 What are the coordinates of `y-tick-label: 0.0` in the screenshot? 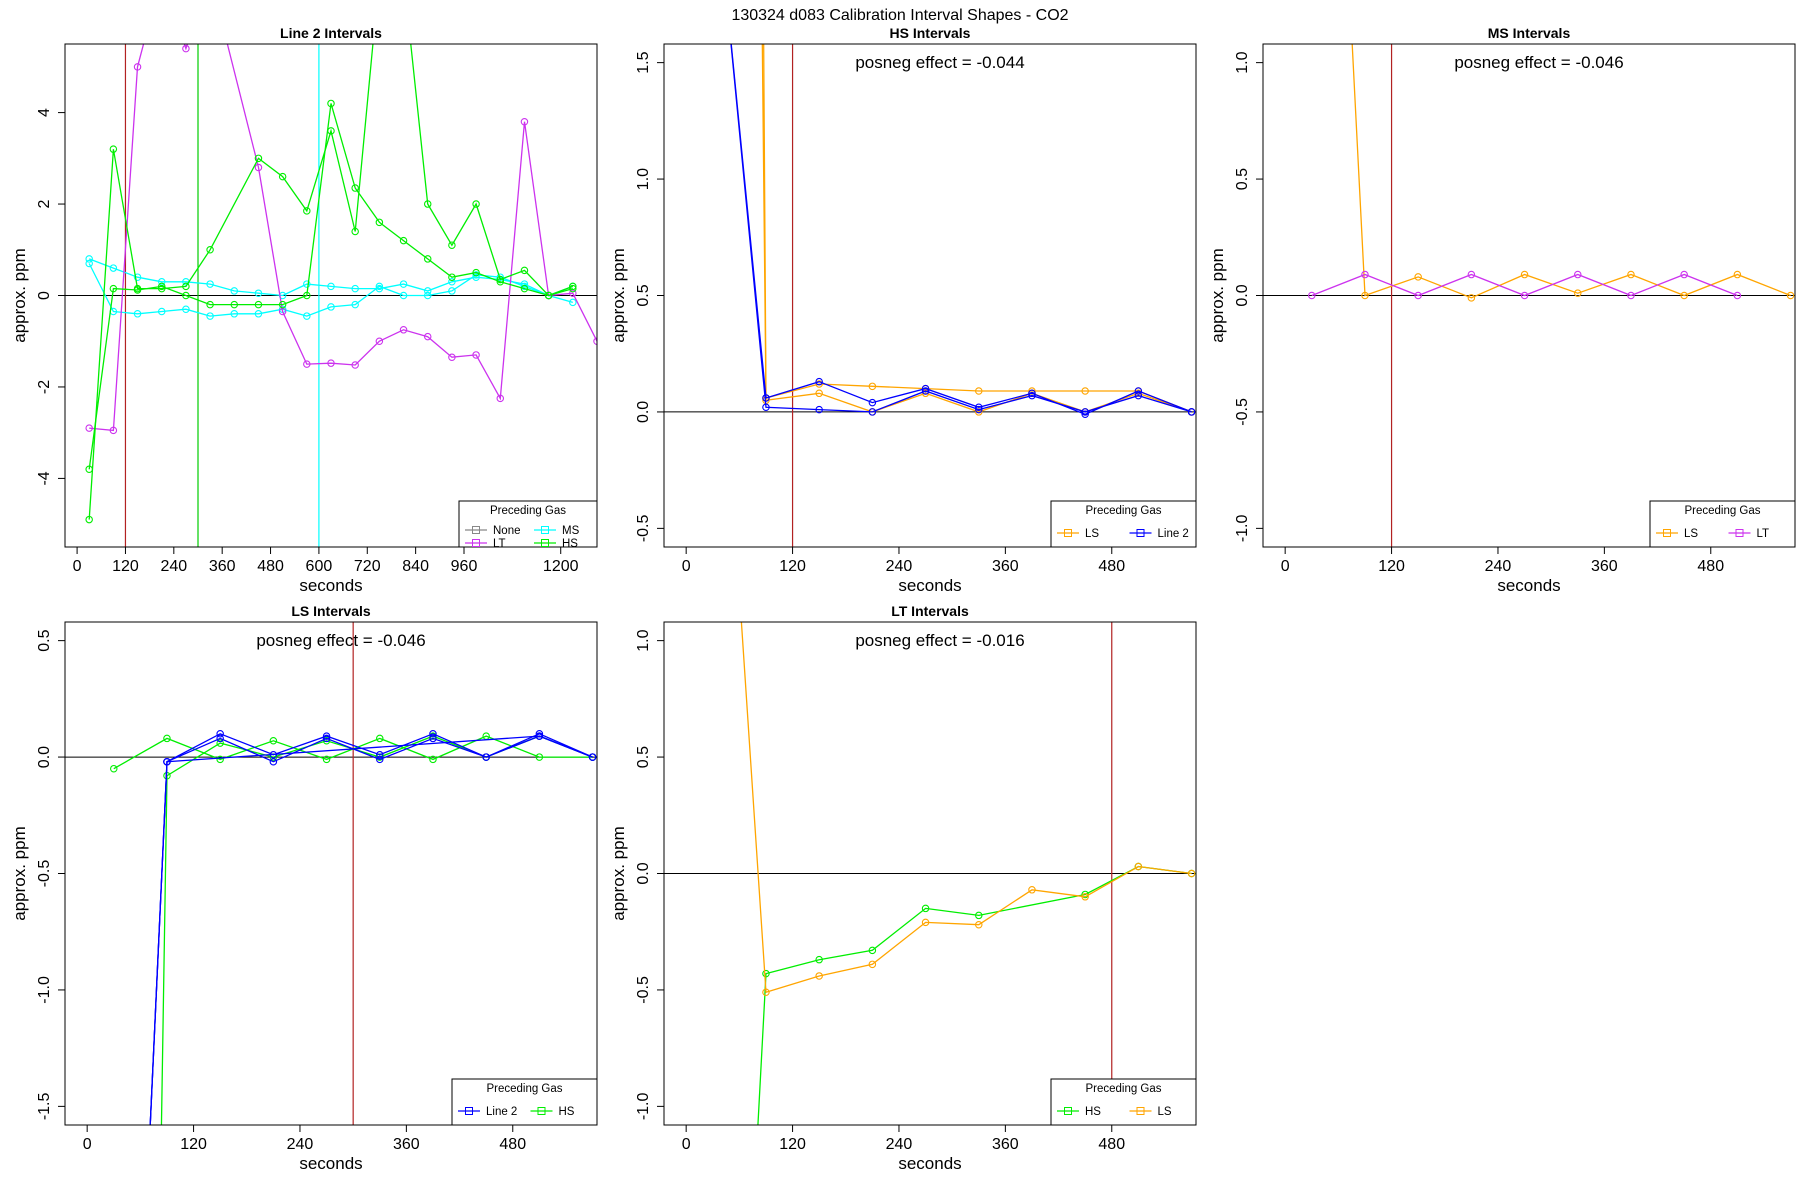 It's located at (44, 757).